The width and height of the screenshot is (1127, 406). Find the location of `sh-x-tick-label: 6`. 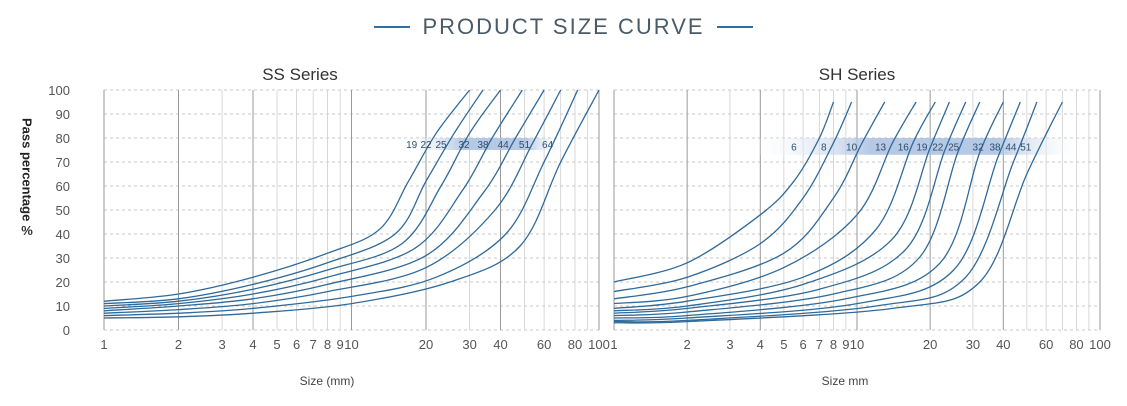

sh-x-tick-label: 6 is located at coordinates (802, 344).